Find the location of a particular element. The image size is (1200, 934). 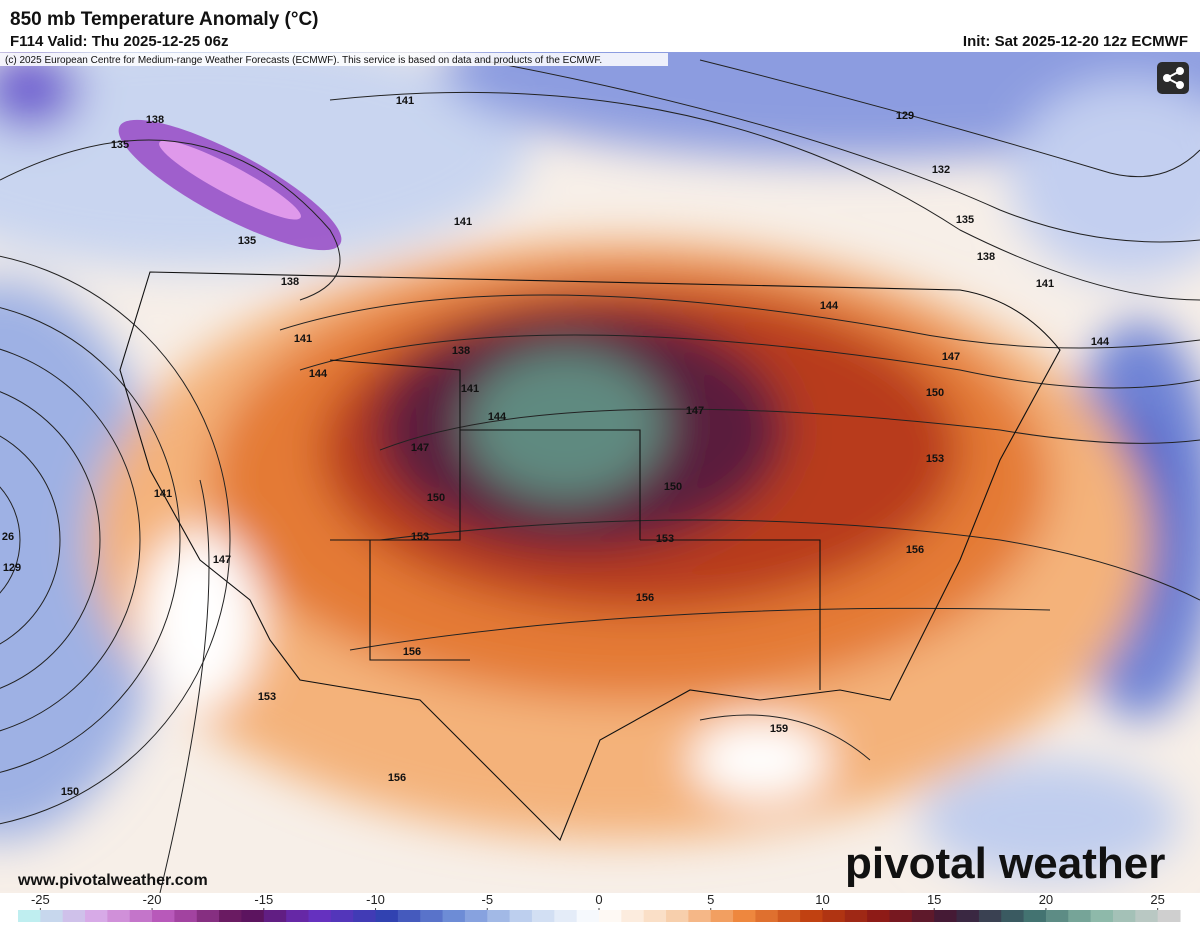

share-icon is located at coordinates (1173, 78).